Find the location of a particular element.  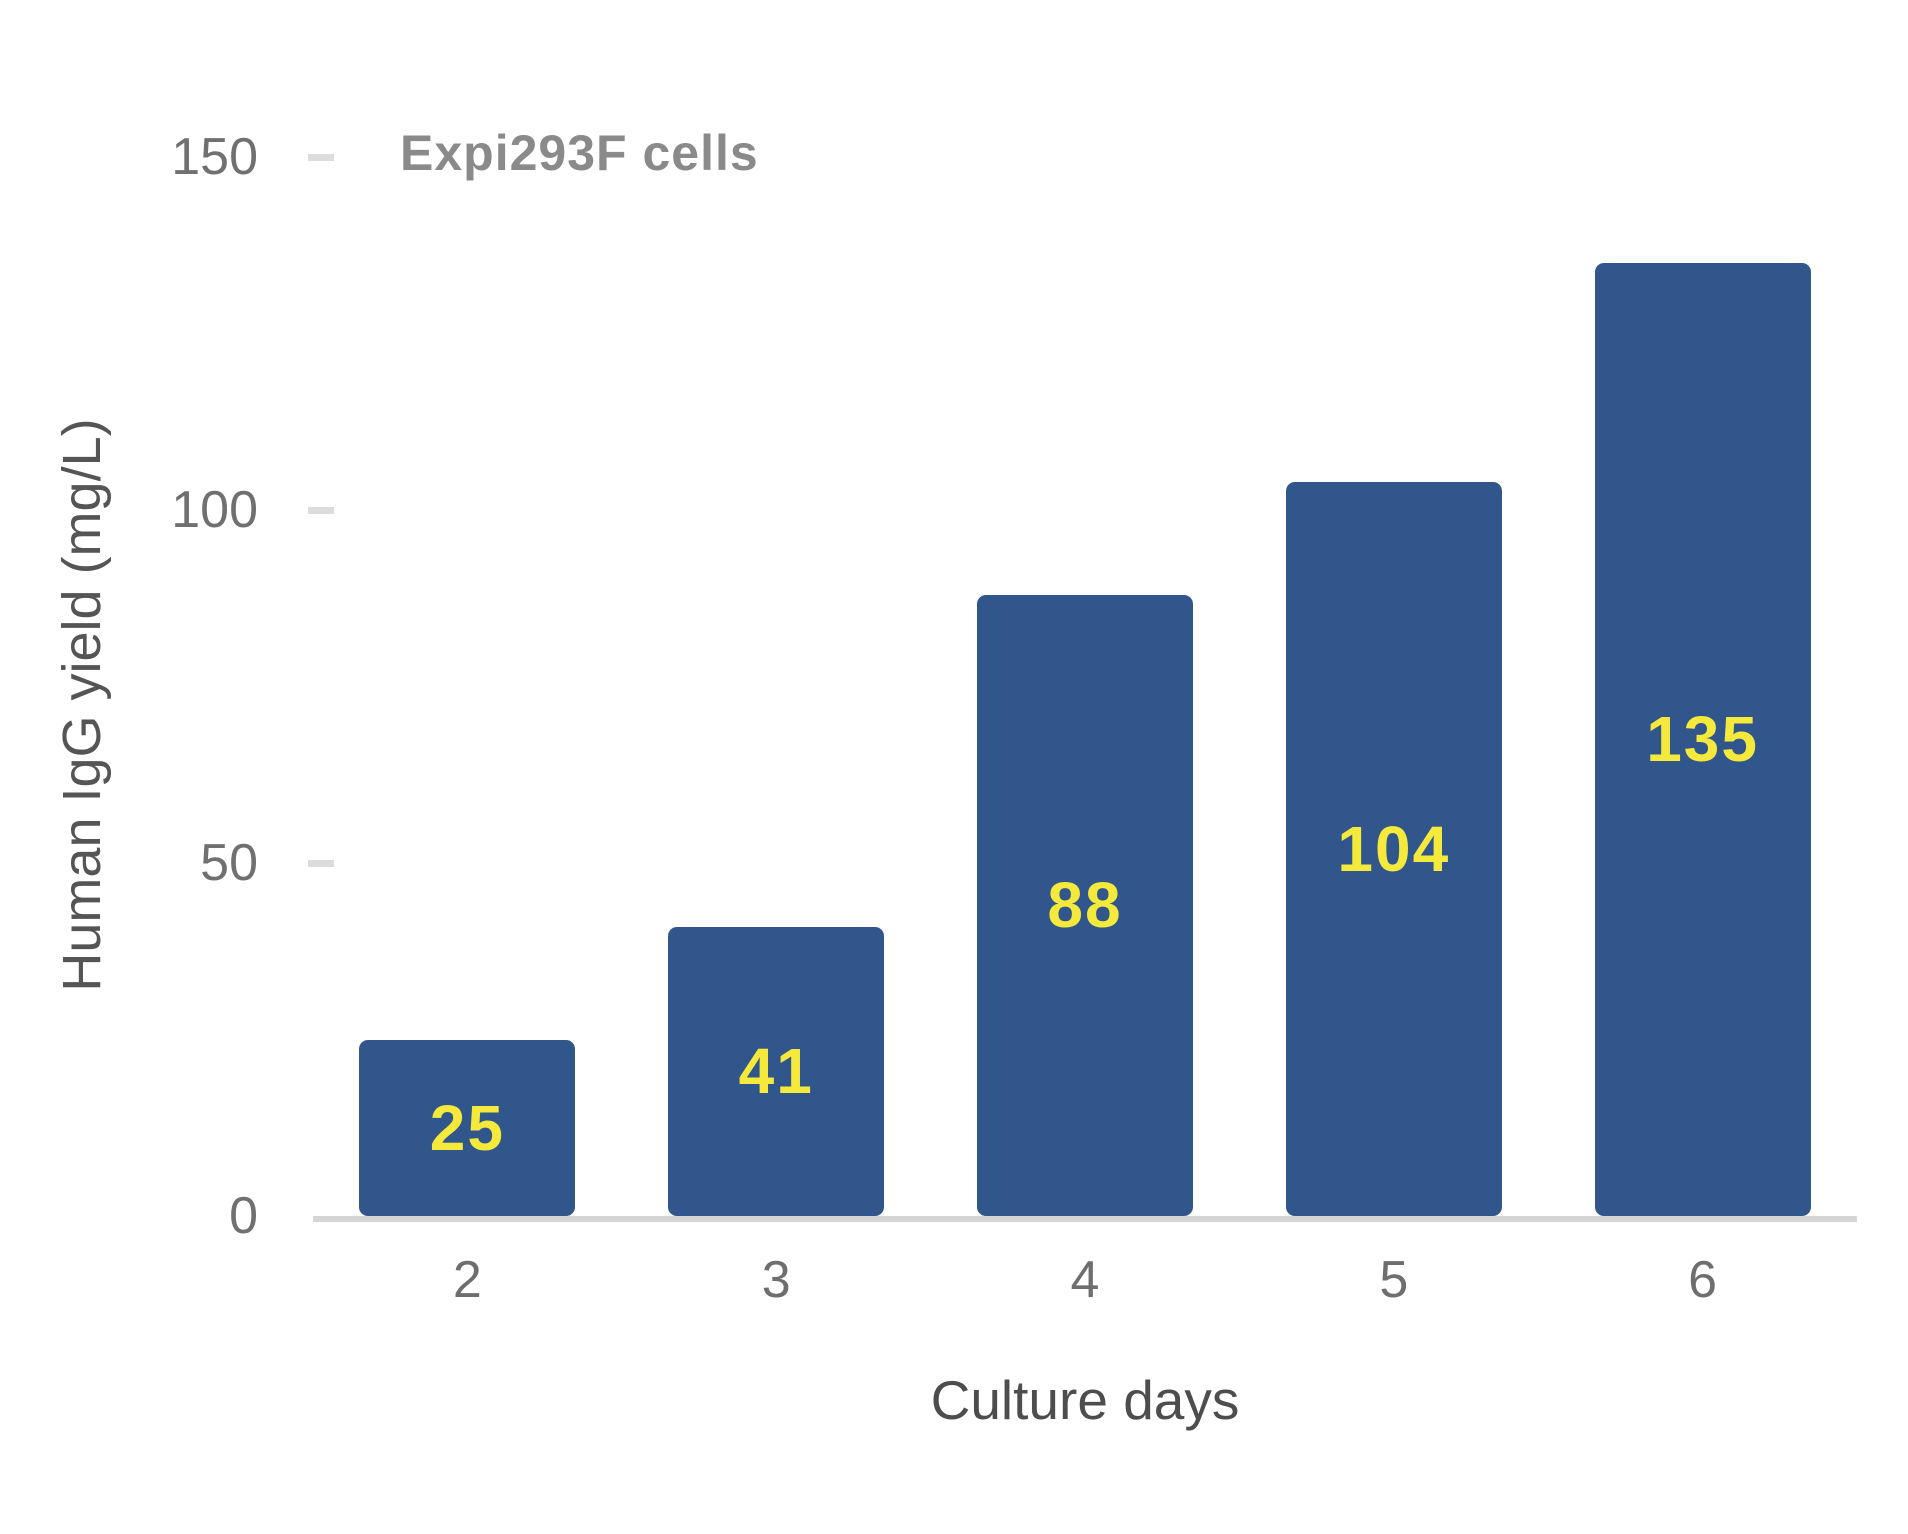

bar: 135 is located at coordinates (1702, 739).